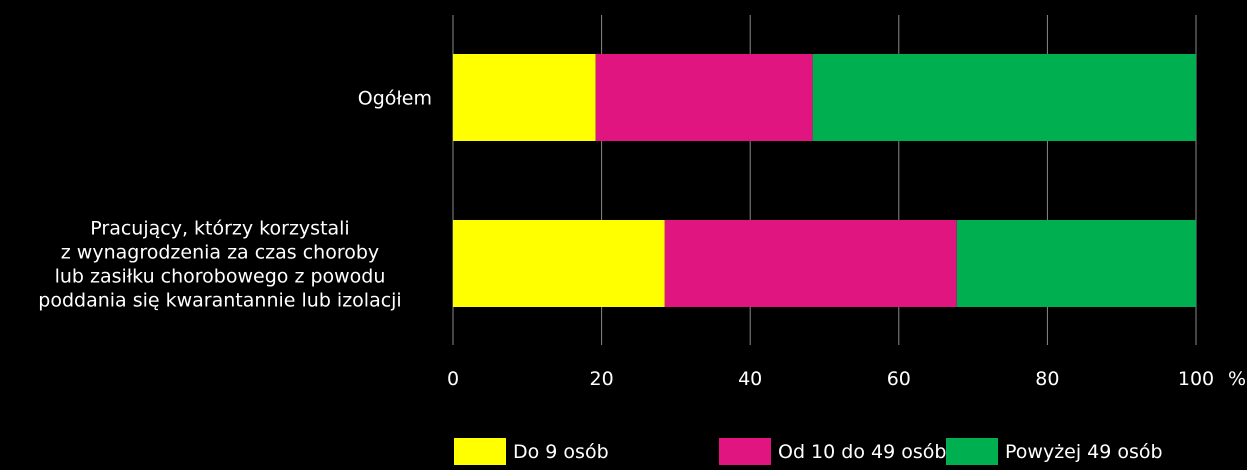  I want to click on legend: Do 9 osób Od 10 do 49 osób Powyżej 49 osób, so click(808, 451).